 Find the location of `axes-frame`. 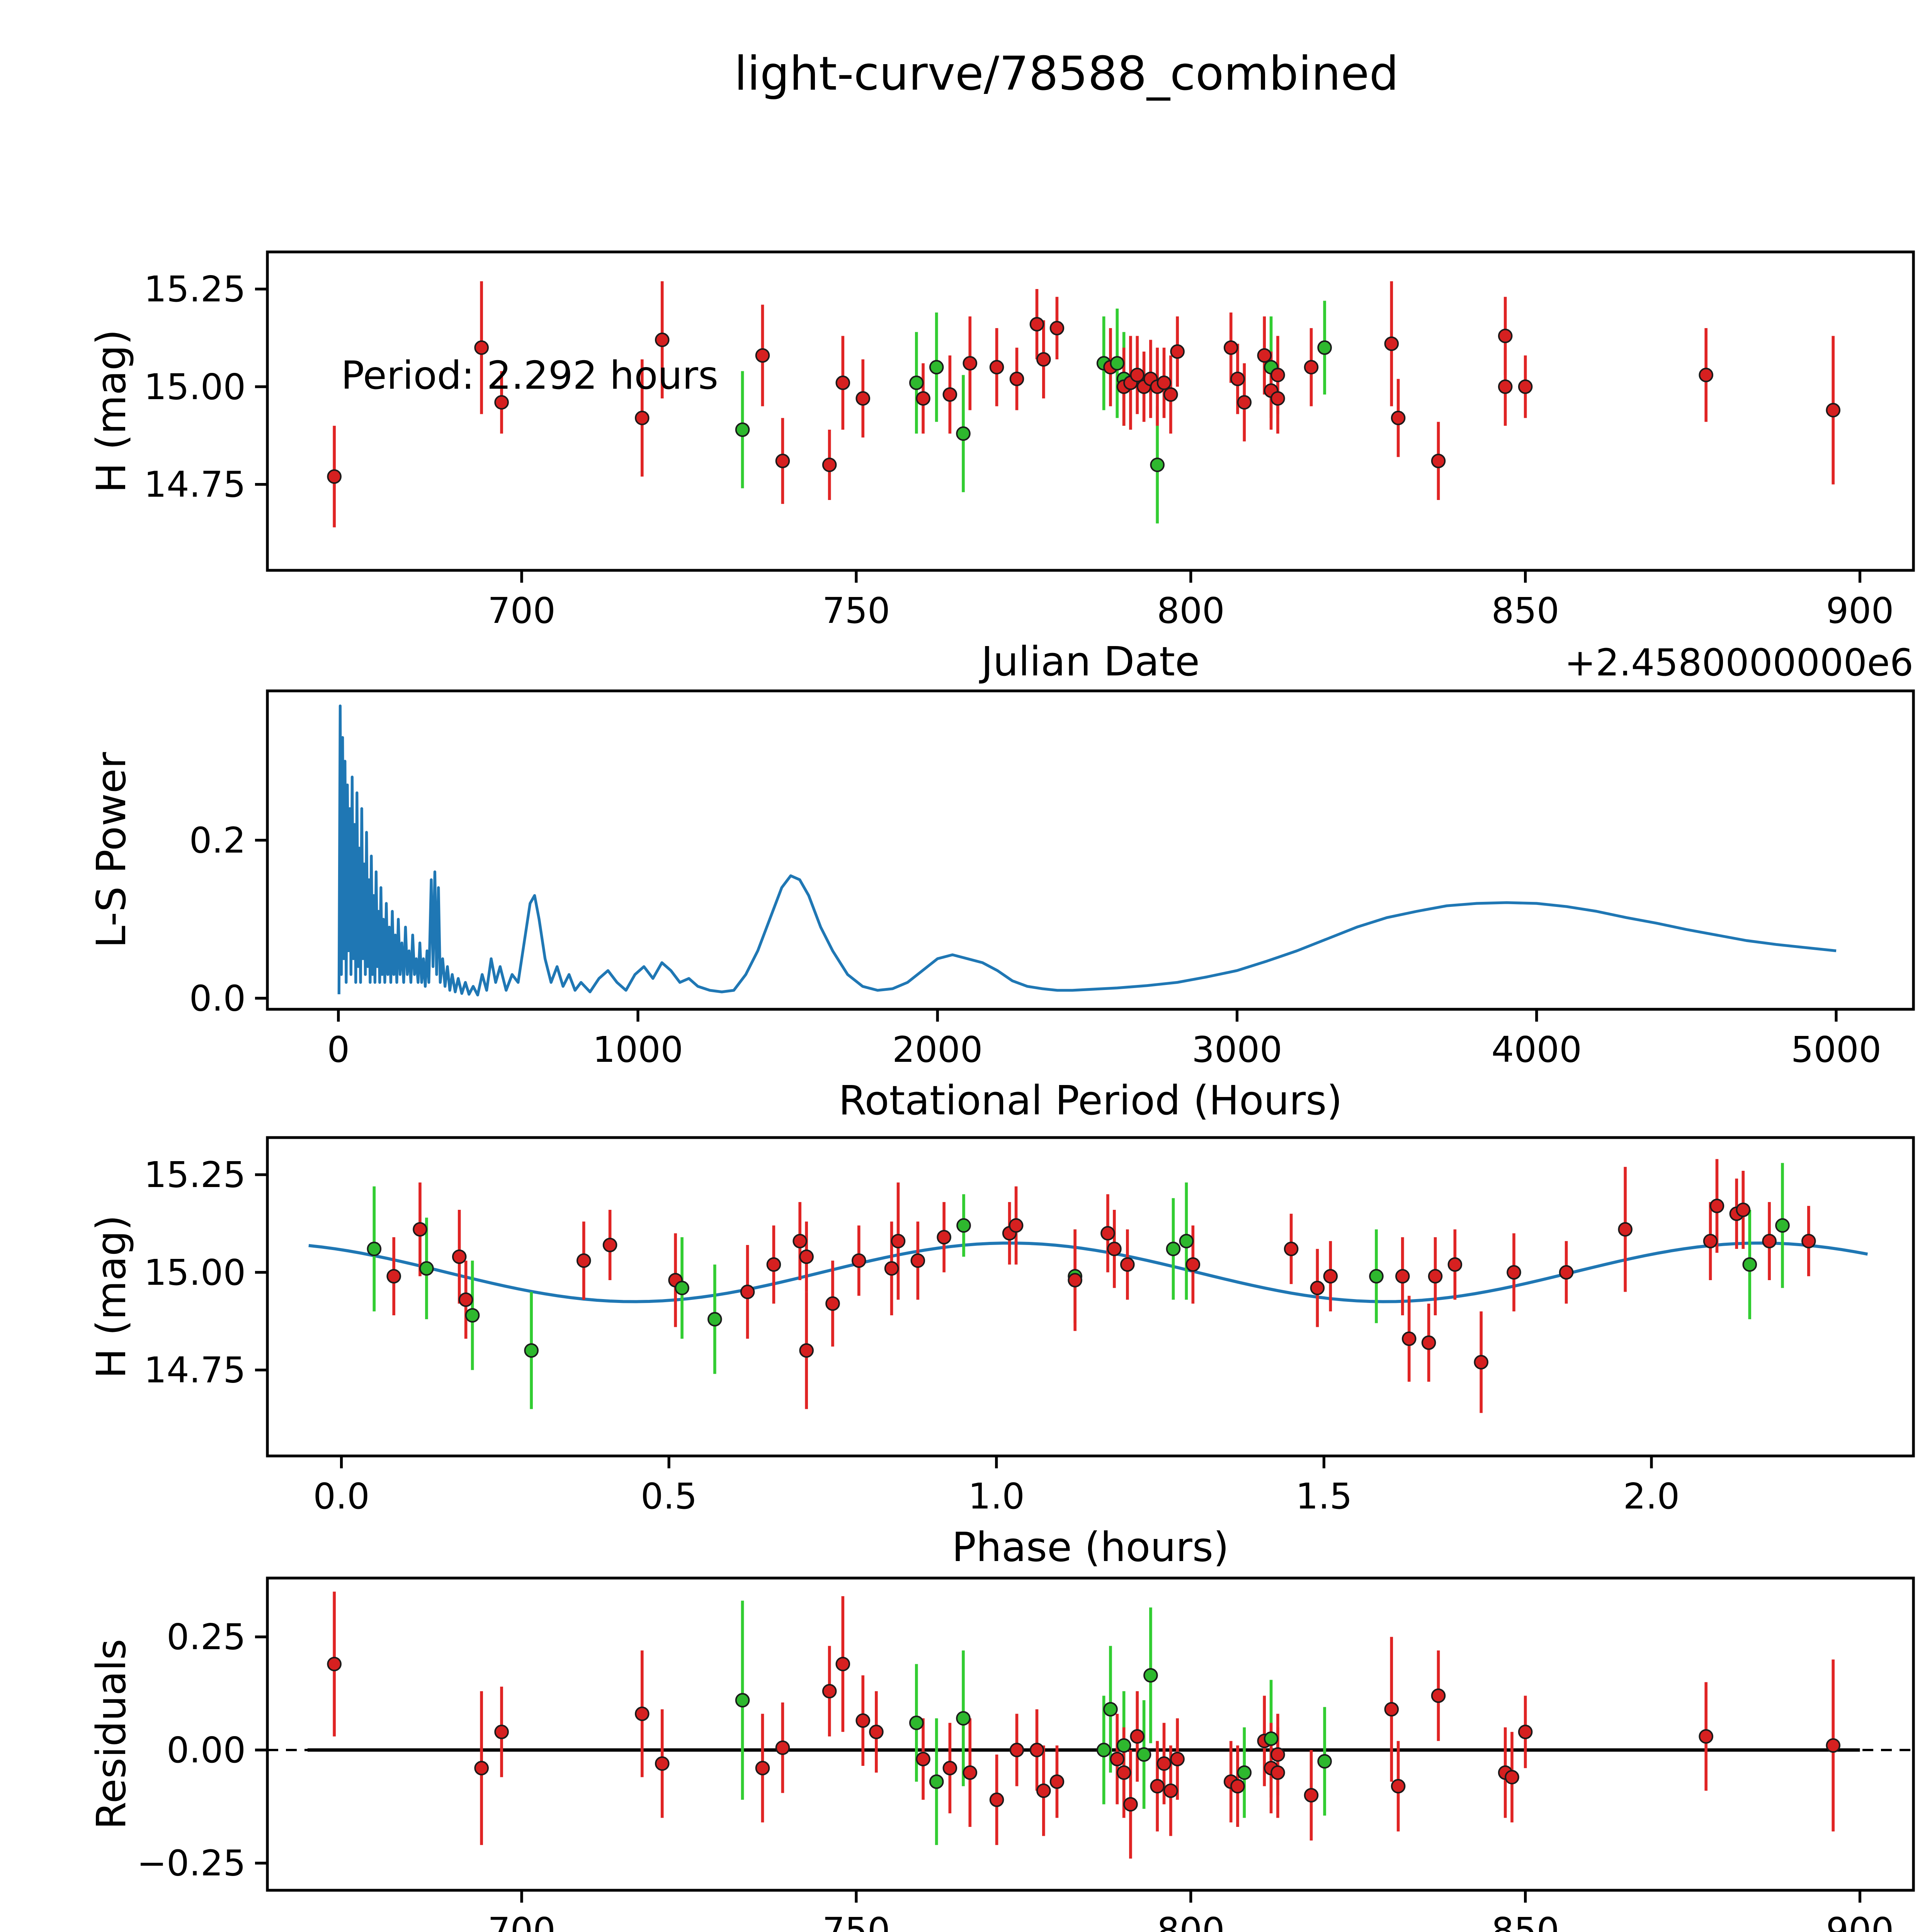

axes-frame is located at coordinates (1091, 411).